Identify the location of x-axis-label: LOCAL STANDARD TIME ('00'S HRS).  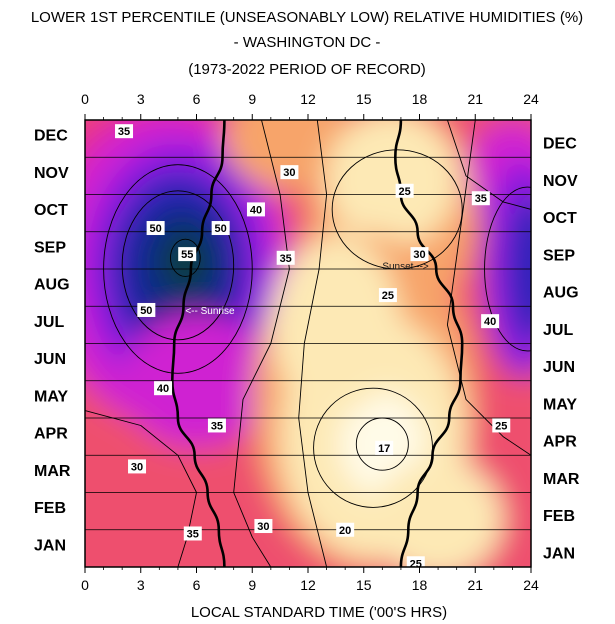
(319, 612).